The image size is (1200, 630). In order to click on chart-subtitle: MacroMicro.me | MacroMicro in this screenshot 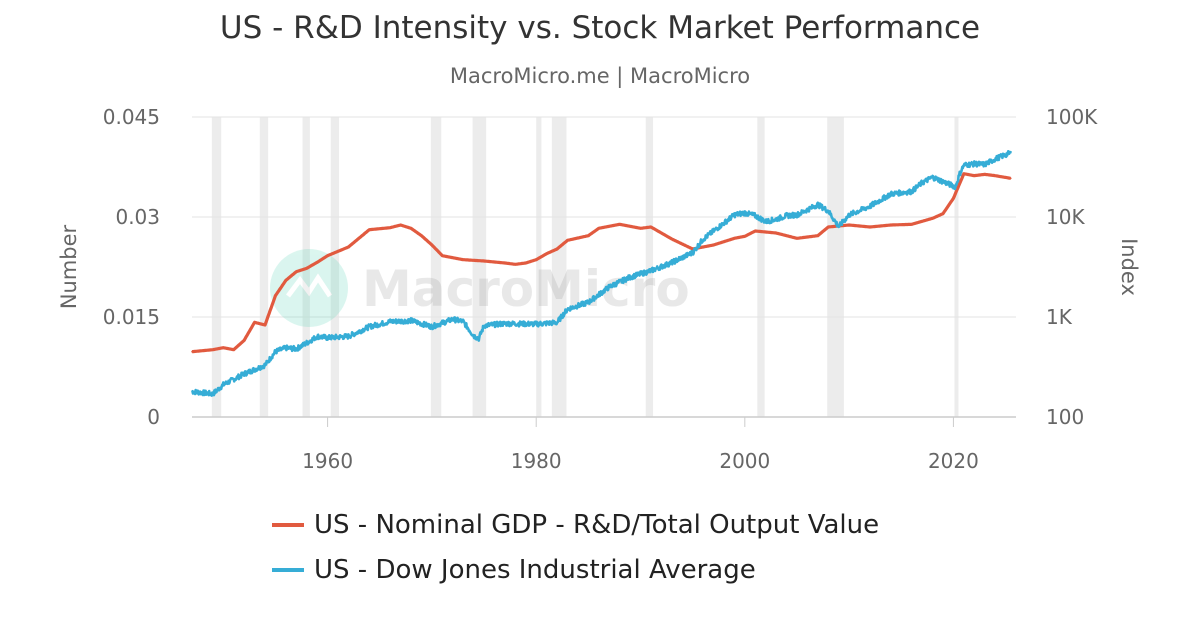, I will do `click(600, 76)`.